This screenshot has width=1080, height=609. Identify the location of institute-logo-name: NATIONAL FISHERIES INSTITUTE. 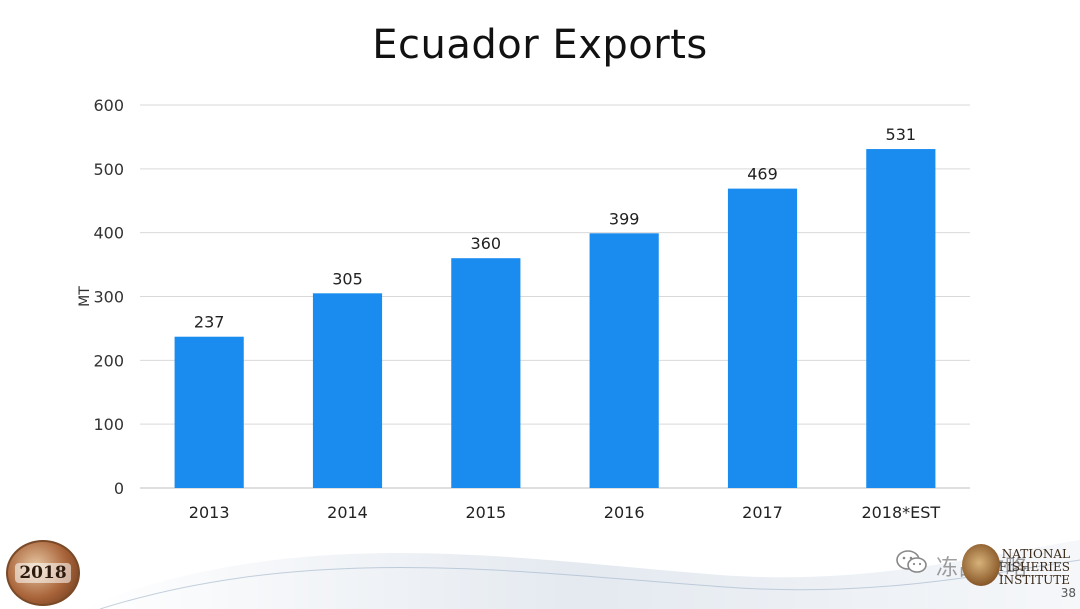
(1034, 567).